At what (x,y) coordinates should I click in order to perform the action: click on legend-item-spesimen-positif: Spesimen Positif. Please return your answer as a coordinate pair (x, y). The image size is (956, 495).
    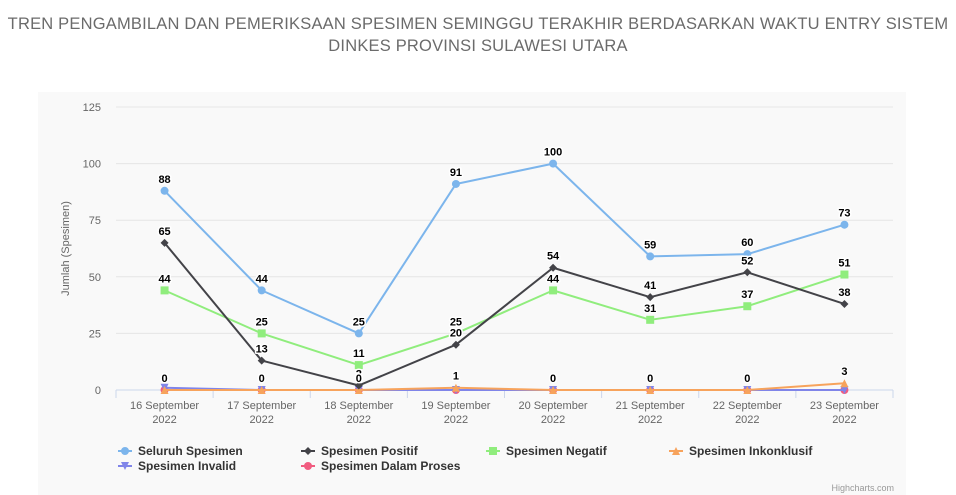
    Looking at the image, I should click on (360, 451).